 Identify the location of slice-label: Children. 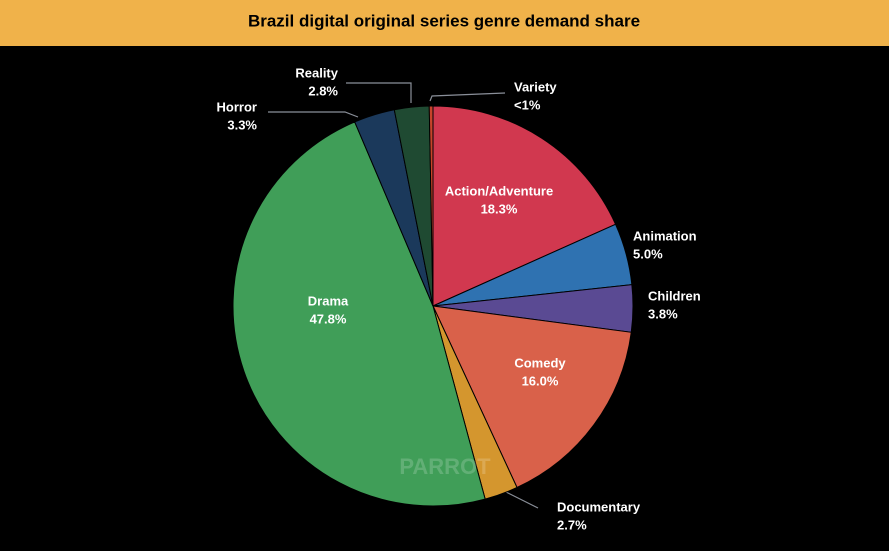
(674, 295).